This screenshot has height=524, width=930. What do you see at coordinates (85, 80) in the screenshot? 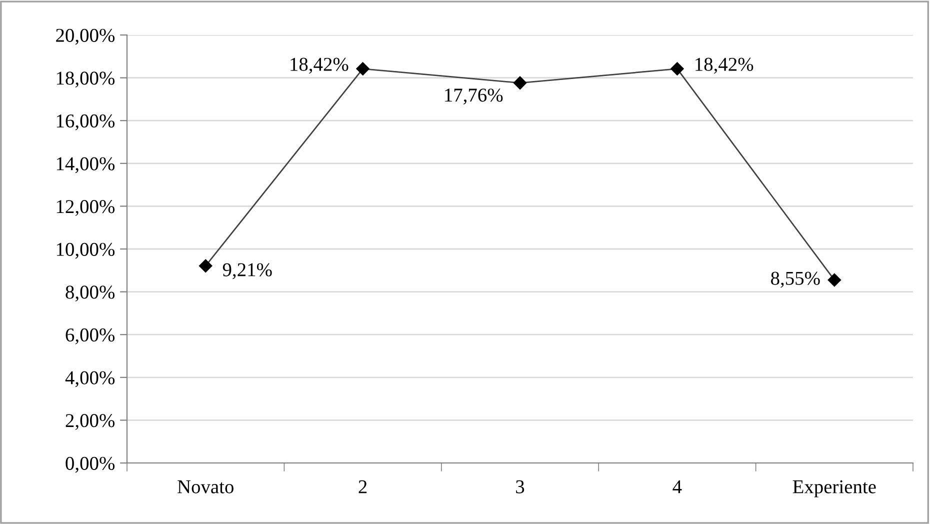
I see `y-tick-label: 18,00%` at bounding box center [85, 80].